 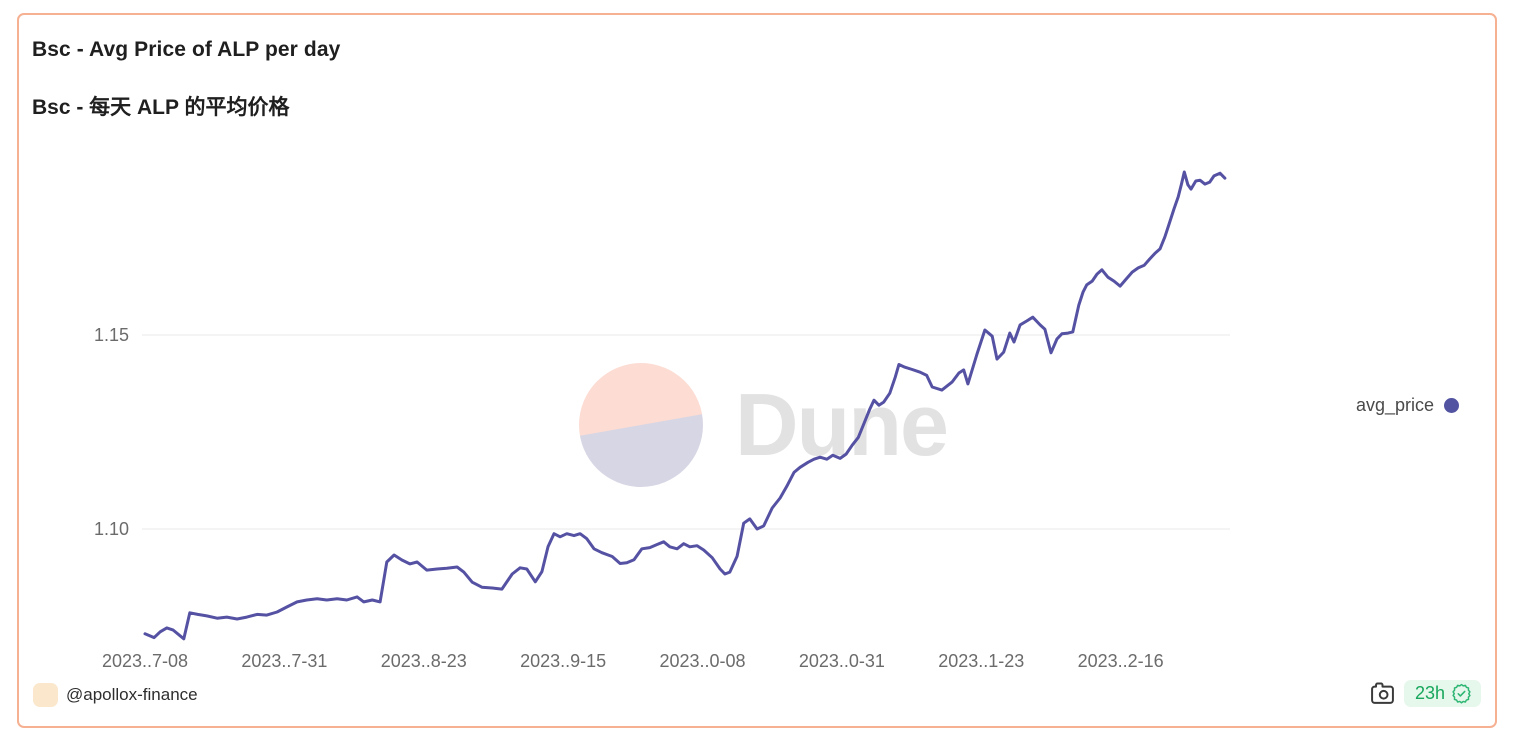 I want to click on y-tick-label: 1.10, so click(x=111, y=529).